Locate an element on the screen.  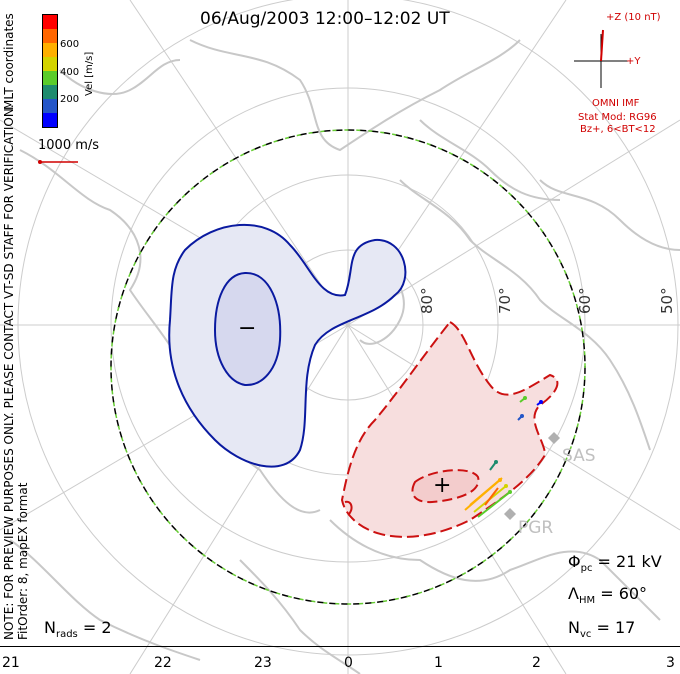
colorbar-tick-400: 400 is located at coordinates (70, 72).